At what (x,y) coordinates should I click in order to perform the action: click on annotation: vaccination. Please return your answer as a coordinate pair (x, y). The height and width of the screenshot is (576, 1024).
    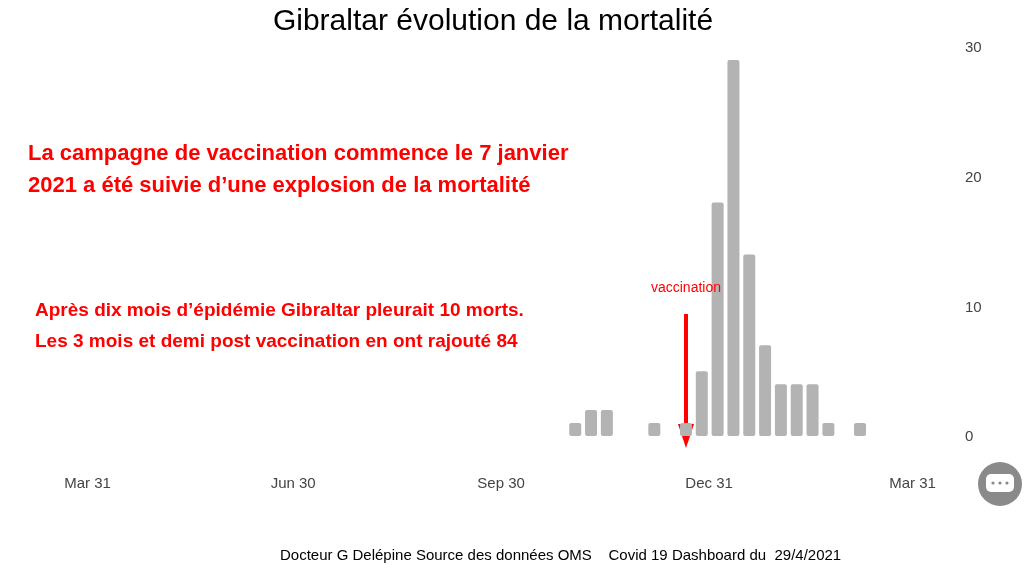
    Looking at the image, I should click on (686, 287).